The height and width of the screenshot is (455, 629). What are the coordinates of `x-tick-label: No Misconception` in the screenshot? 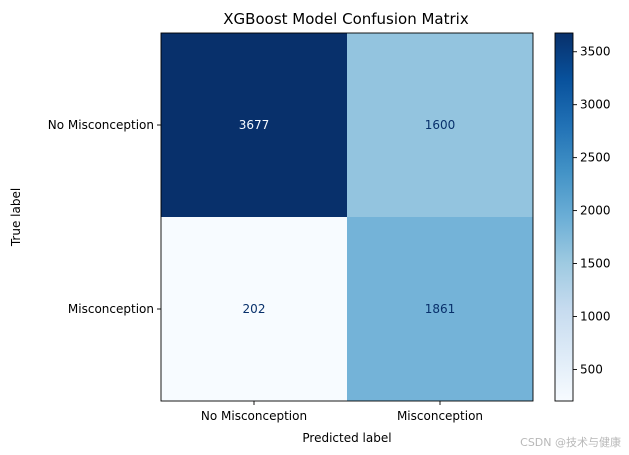 It's located at (254, 416).